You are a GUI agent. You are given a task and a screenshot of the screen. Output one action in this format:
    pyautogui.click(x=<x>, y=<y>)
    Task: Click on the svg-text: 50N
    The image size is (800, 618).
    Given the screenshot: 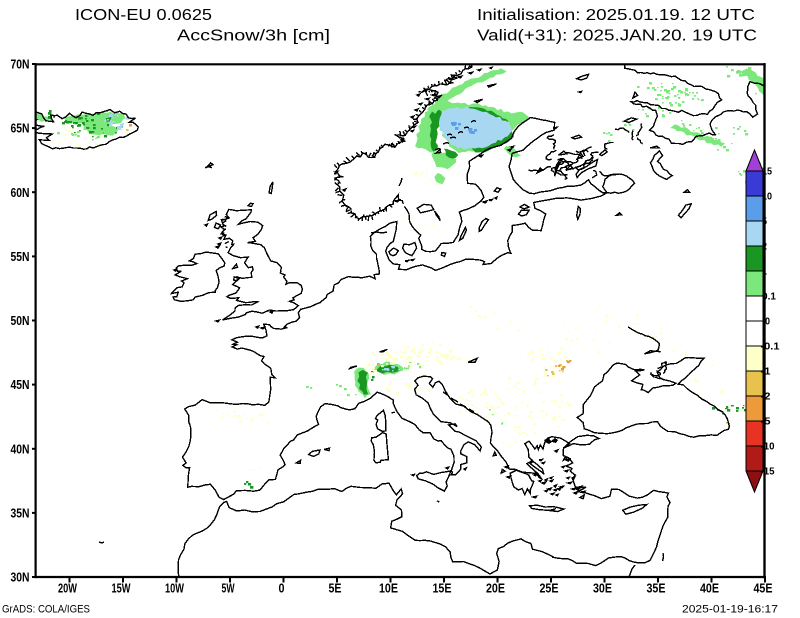 What is the action you would take?
    pyautogui.click(x=20, y=320)
    